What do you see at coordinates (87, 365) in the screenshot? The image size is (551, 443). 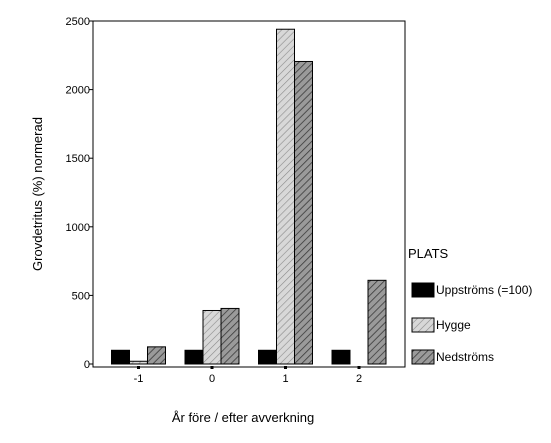 I see `y-tick-label: 0` at bounding box center [87, 365].